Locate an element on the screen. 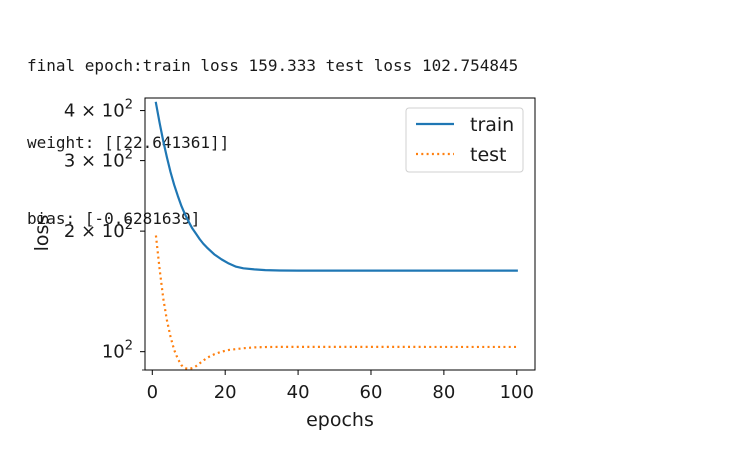  y-axis-label: loss is located at coordinates (42, 233).